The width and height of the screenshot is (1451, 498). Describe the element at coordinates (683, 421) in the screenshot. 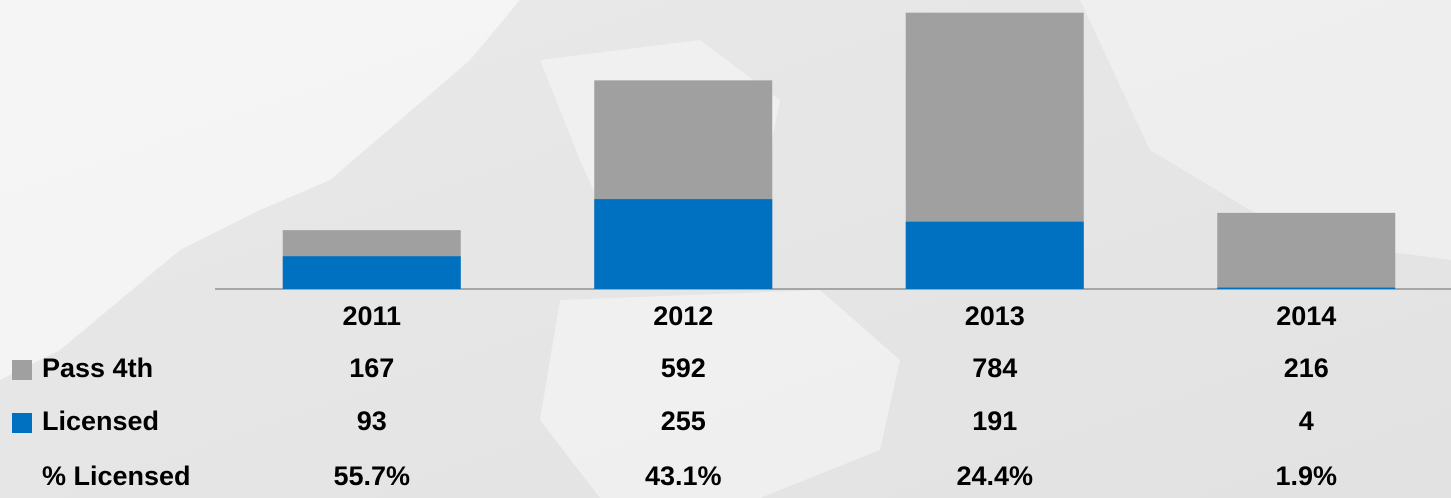

I see `table-value: 255` at that location.